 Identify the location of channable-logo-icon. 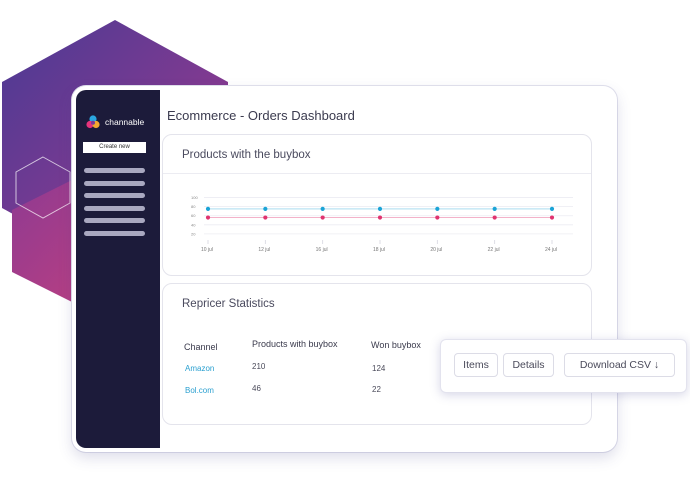
(93, 122).